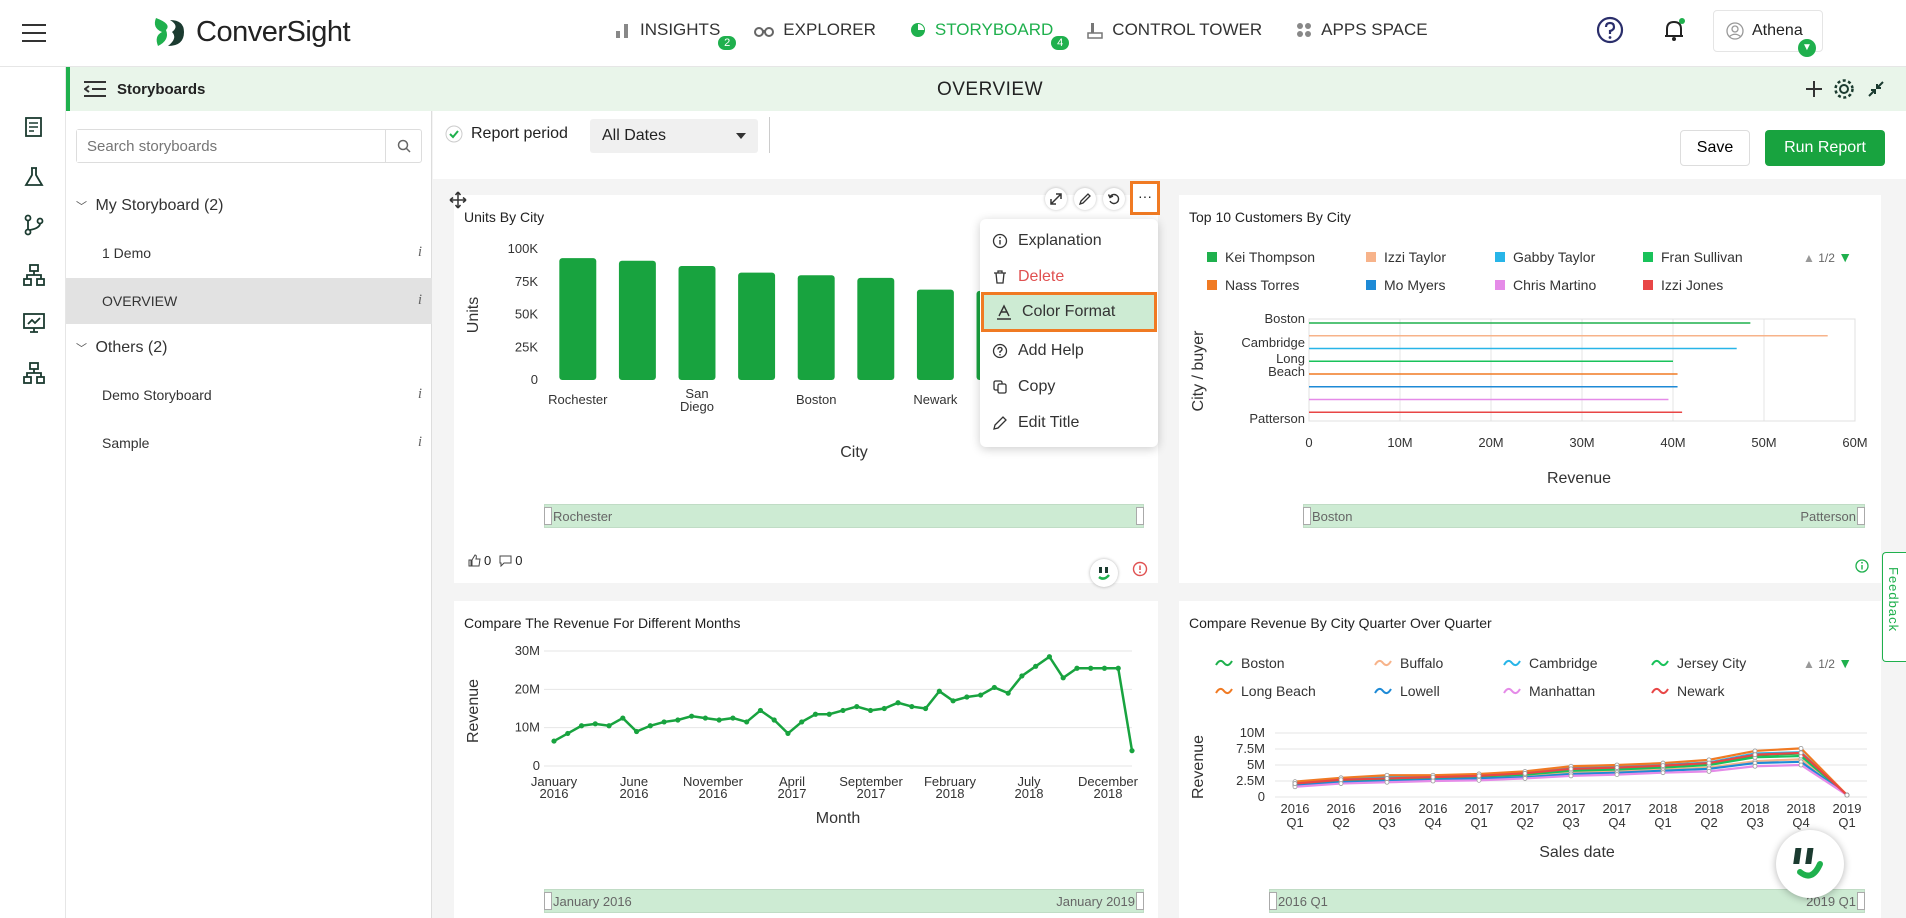  I want to click on legend-item: Newark, so click(1687, 691).